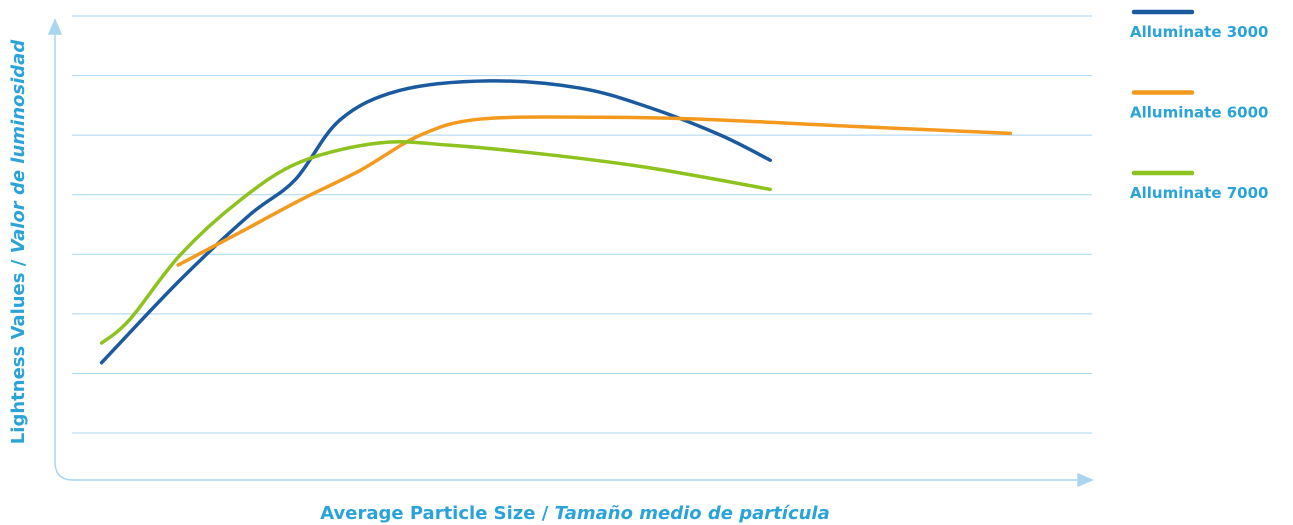  Describe the element at coordinates (18, 146) in the screenshot. I see `y-label-italic: Valor de luminosidad` at that location.